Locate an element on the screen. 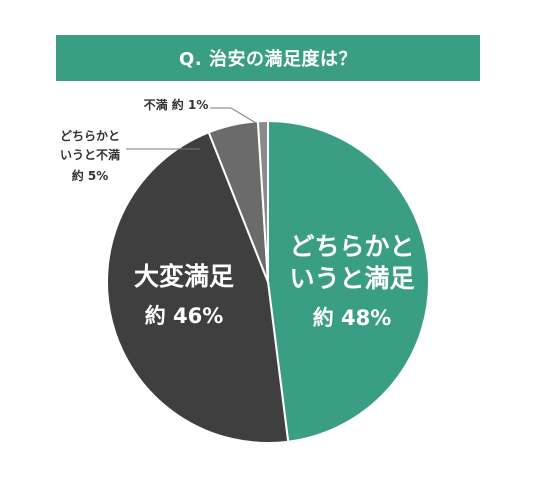 The width and height of the screenshot is (536, 482). slice-label-0: どちらかというと満足約 48% is located at coordinates (351, 281).